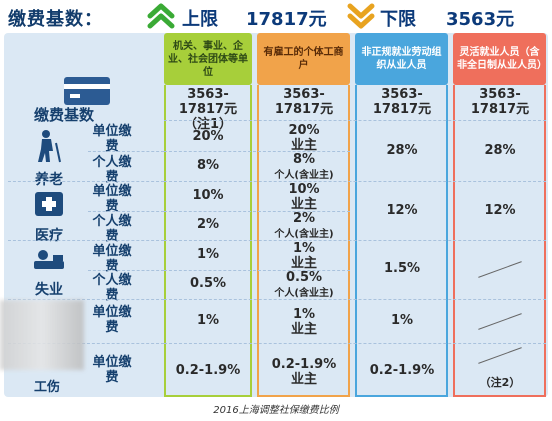 This screenshot has height=421, width=552. Describe the element at coordinates (303, 263) in the screenshot. I see `unemp-unit-payer: 业主` at that location.